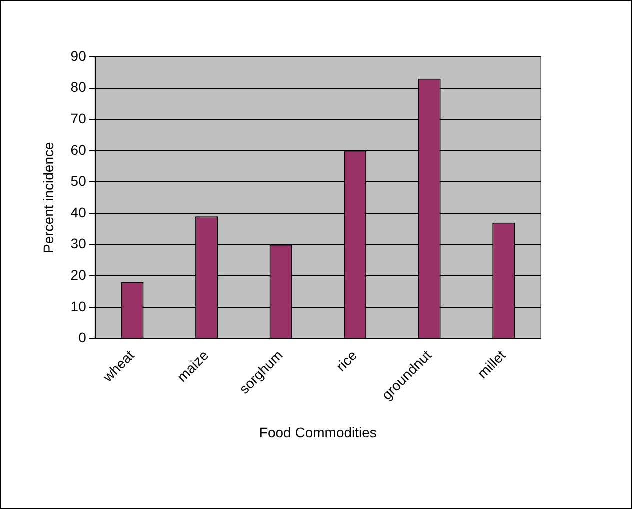 The height and width of the screenshot is (509, 632). What do you see at coordinates (78, 244) in the screenshot?
I see `y-tick-label: 30` at bounding box center [78, 244].